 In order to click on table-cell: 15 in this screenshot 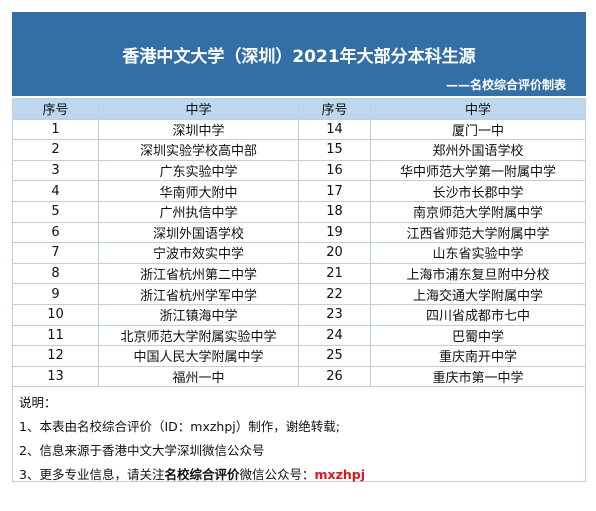, I will do `click(334, 150)`.